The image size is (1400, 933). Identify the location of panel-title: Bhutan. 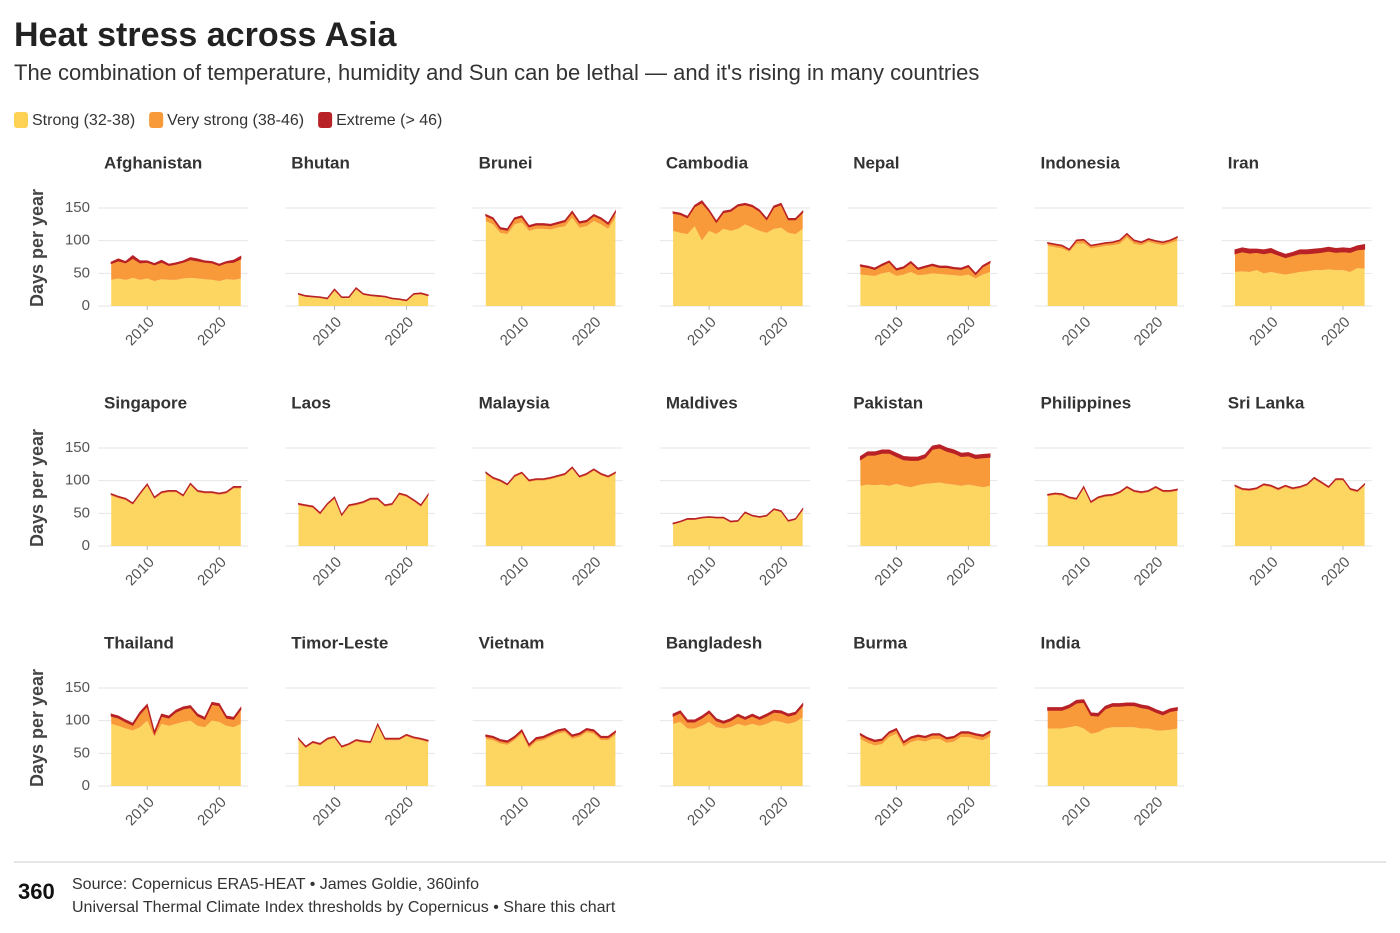
(320, 162).